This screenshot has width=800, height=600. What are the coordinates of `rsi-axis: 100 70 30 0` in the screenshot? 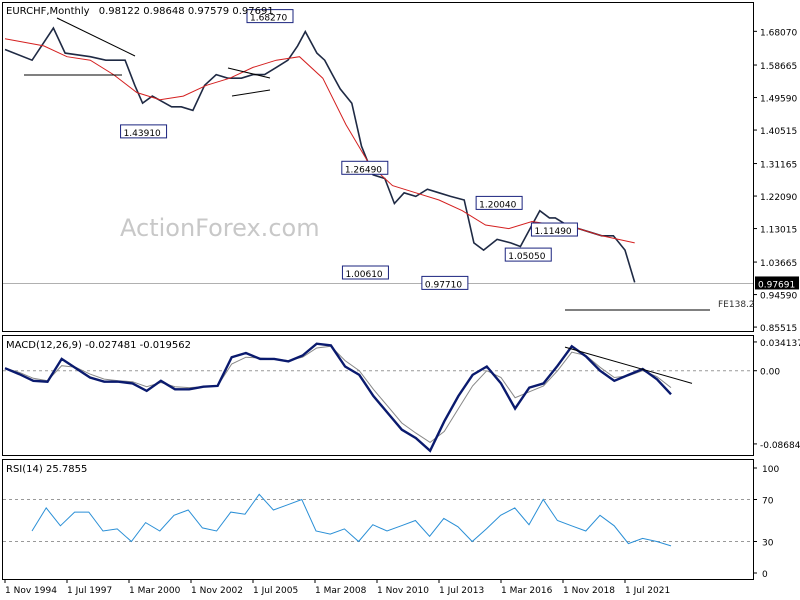 It's located at (766, 522).